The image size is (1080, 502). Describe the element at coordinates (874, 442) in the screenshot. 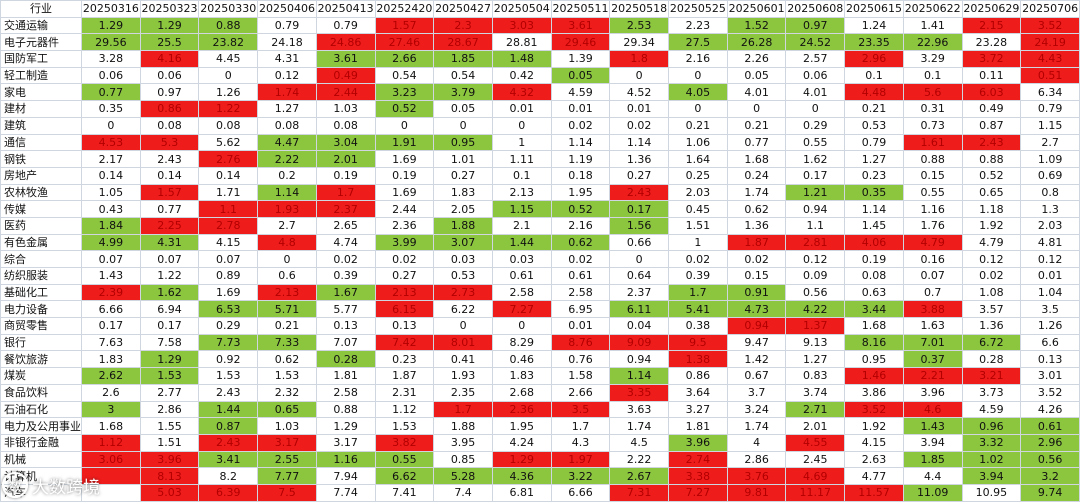

I see `value-cell: 4.15` at that location.